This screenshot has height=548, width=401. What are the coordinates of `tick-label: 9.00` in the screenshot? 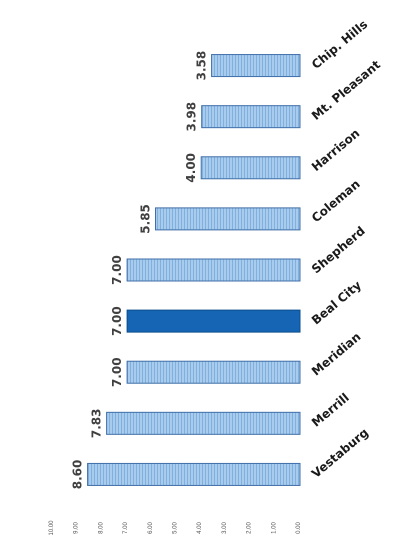 It's located at (77, 528).